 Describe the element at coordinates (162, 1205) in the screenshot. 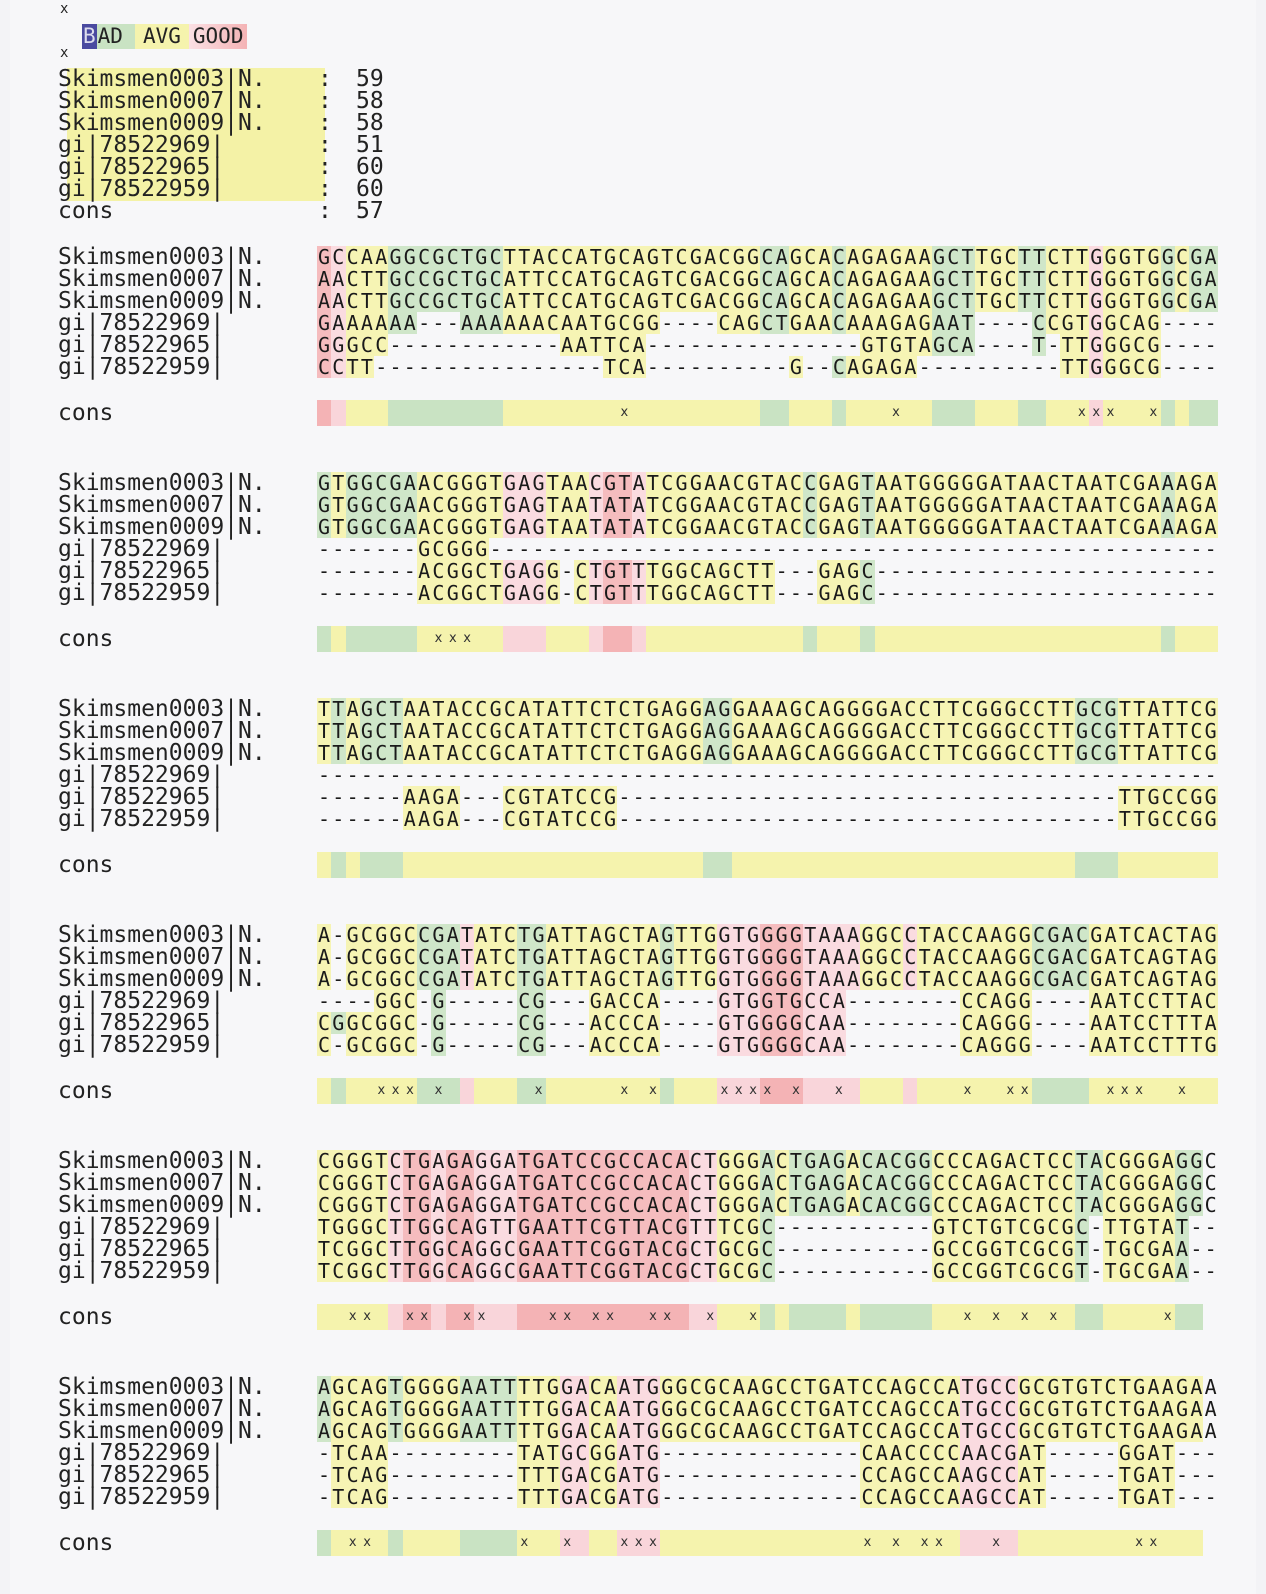

I see `sequence-name: Skimsmen0009|N.` at that location.